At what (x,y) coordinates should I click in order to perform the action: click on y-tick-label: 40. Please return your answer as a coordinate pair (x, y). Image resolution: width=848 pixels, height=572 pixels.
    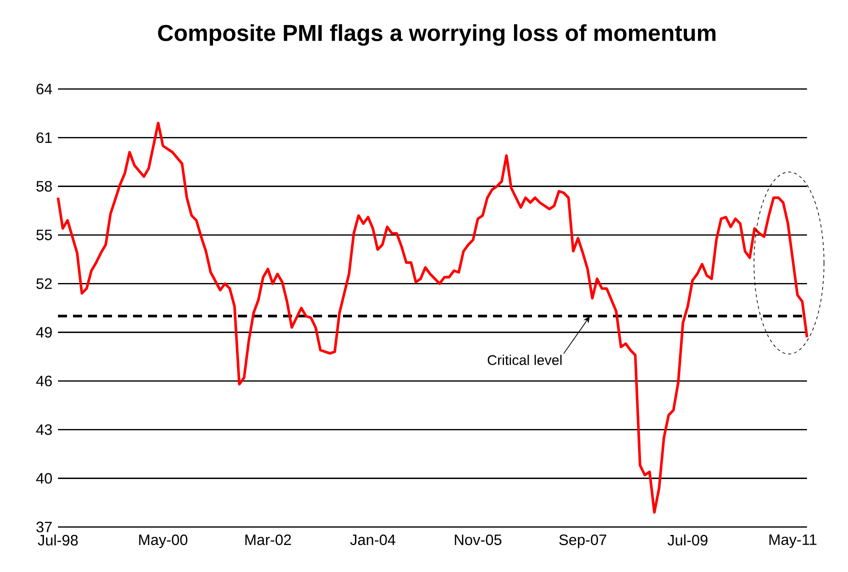
    Looking at the image, I should click on (44, 478).